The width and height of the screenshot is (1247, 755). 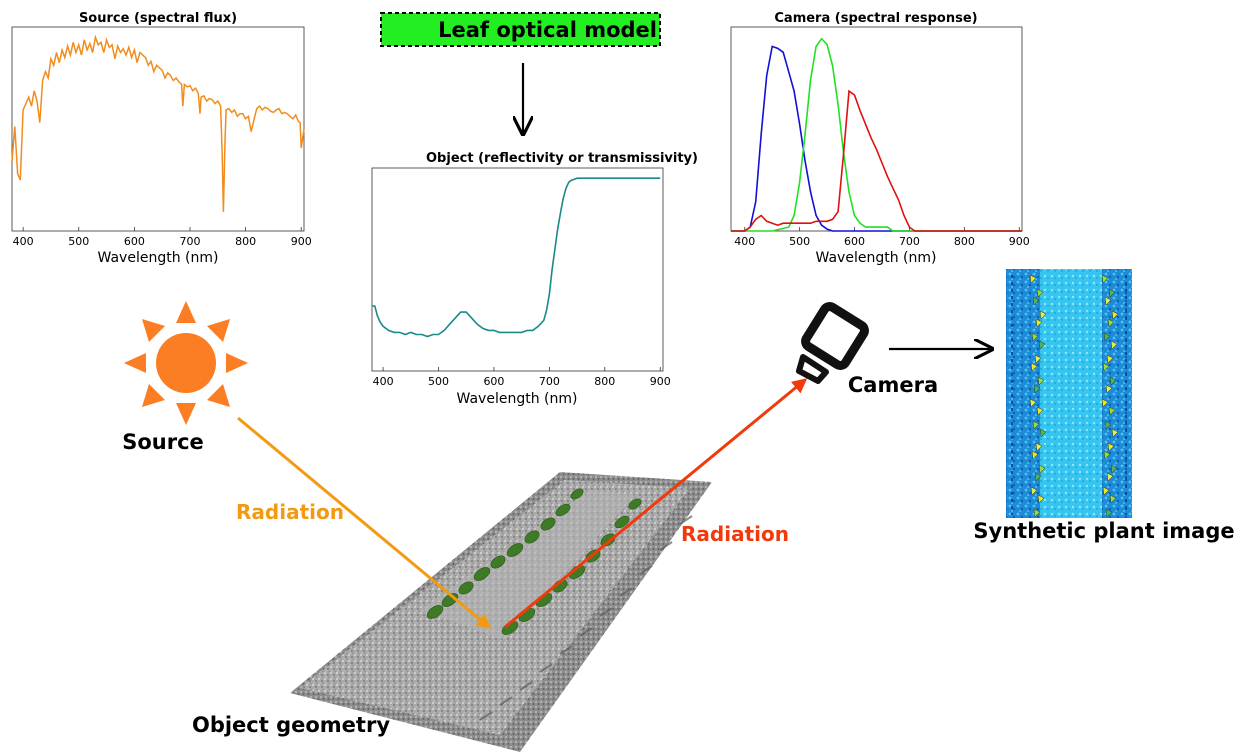 What do you see at coordinates (547, 30) in the screenshot?
I see `leaf-model-label: Leaf optical model` at bounding box center [547, 30].